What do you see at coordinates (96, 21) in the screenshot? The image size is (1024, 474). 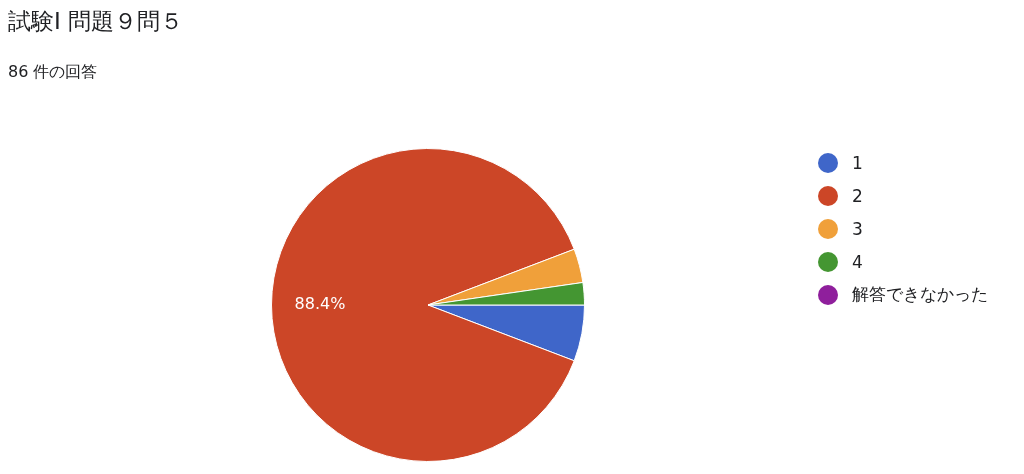 I see `chart-title: 試験Ⅰ 問題９問５` at bounding box center [96, 21].